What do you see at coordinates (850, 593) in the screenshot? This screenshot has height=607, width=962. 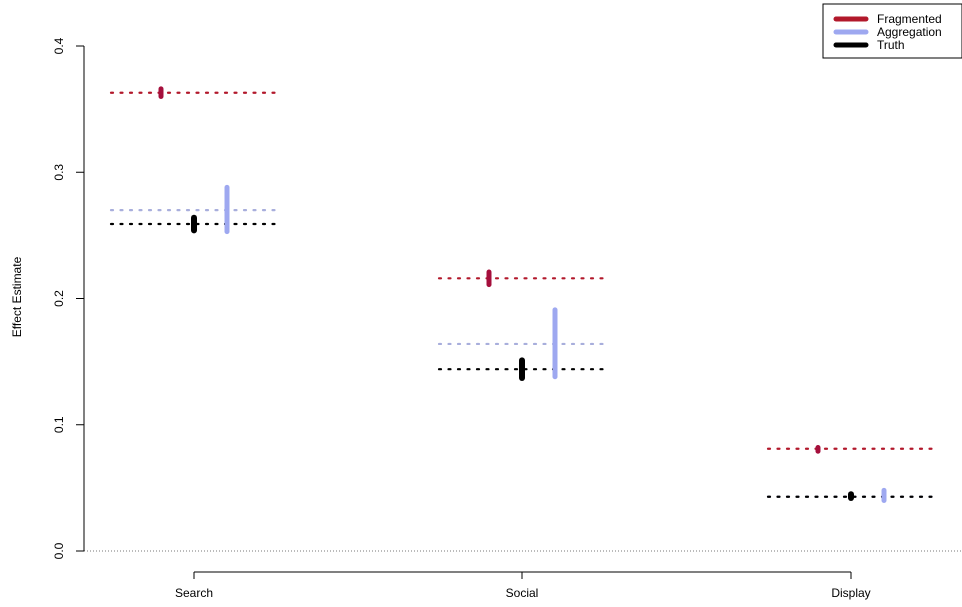 I see `x-tick-label-display: Display` at bounding box center [850, 593].